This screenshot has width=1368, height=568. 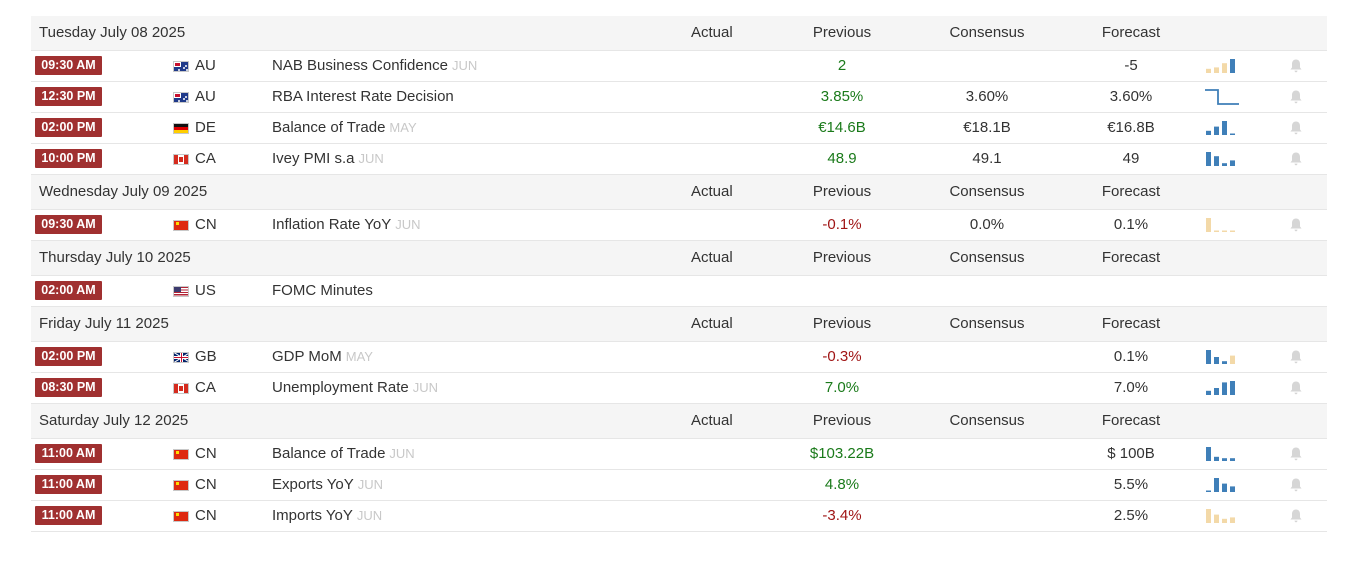 I want to click on event-name-cell: NAB Business Confidence JUN, so click(x=374, y=66).